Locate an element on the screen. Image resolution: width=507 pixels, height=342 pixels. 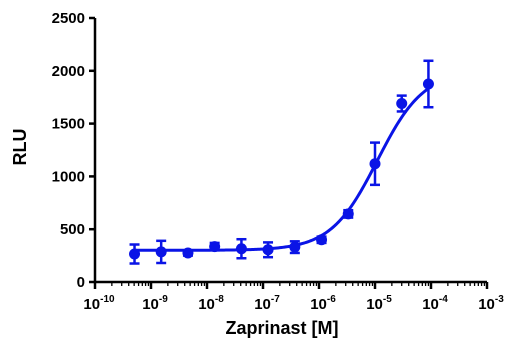
y-axis-title: RLU is located at coordinates (20, 147).